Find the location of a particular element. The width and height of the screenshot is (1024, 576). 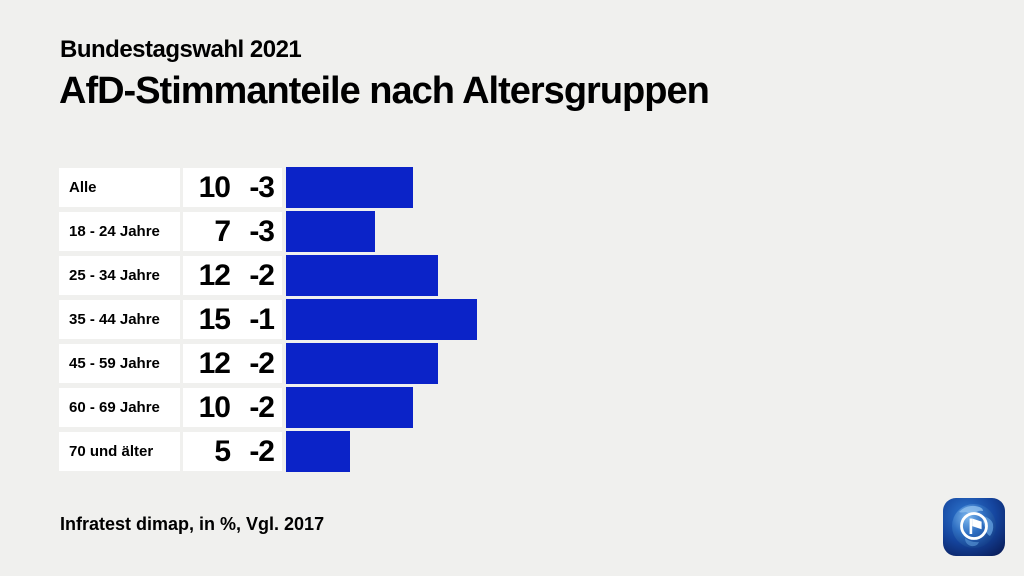

row-label: 70 und älter is located at coordinates (119, 451).